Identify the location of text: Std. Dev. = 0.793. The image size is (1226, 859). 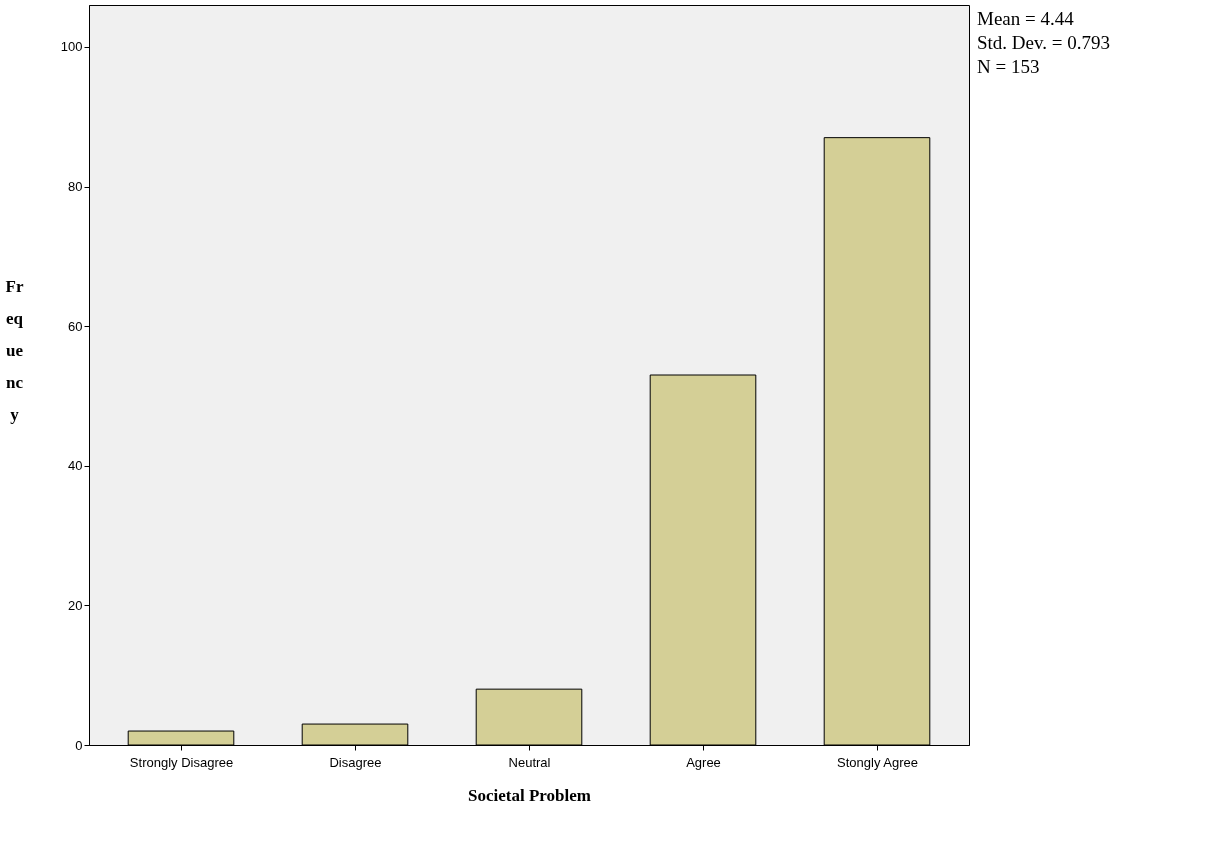
(1043, 42).